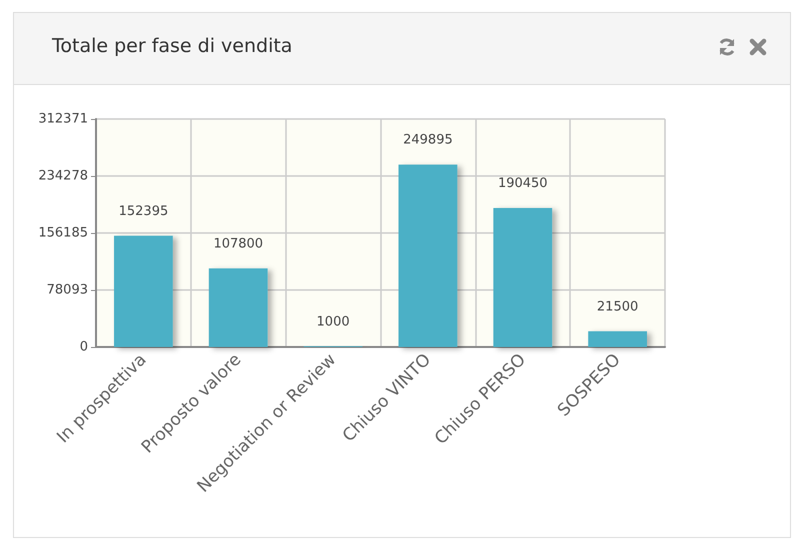 This screenshot has height=550, width=805. Describe the element at coordinates (63, 233) in the screenshot. I see `y-tick-label: 156185` at that location.